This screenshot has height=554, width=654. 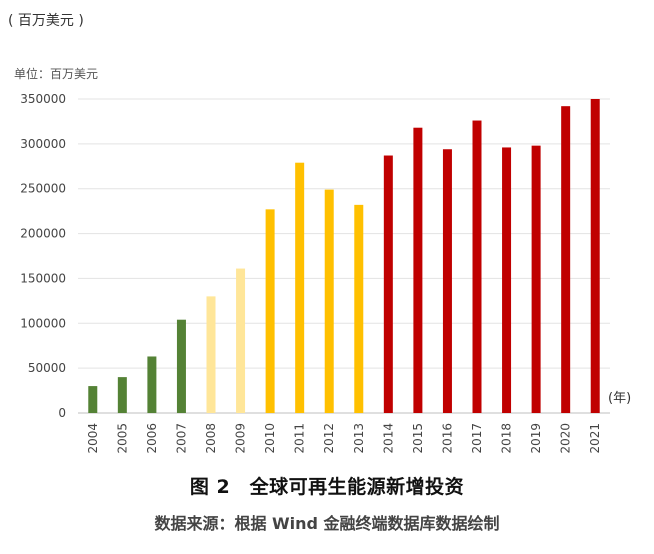 What do you see at coordinates (152, 384) in the screenshot?
I see `bar-2006` at bounding box center [152, 384].